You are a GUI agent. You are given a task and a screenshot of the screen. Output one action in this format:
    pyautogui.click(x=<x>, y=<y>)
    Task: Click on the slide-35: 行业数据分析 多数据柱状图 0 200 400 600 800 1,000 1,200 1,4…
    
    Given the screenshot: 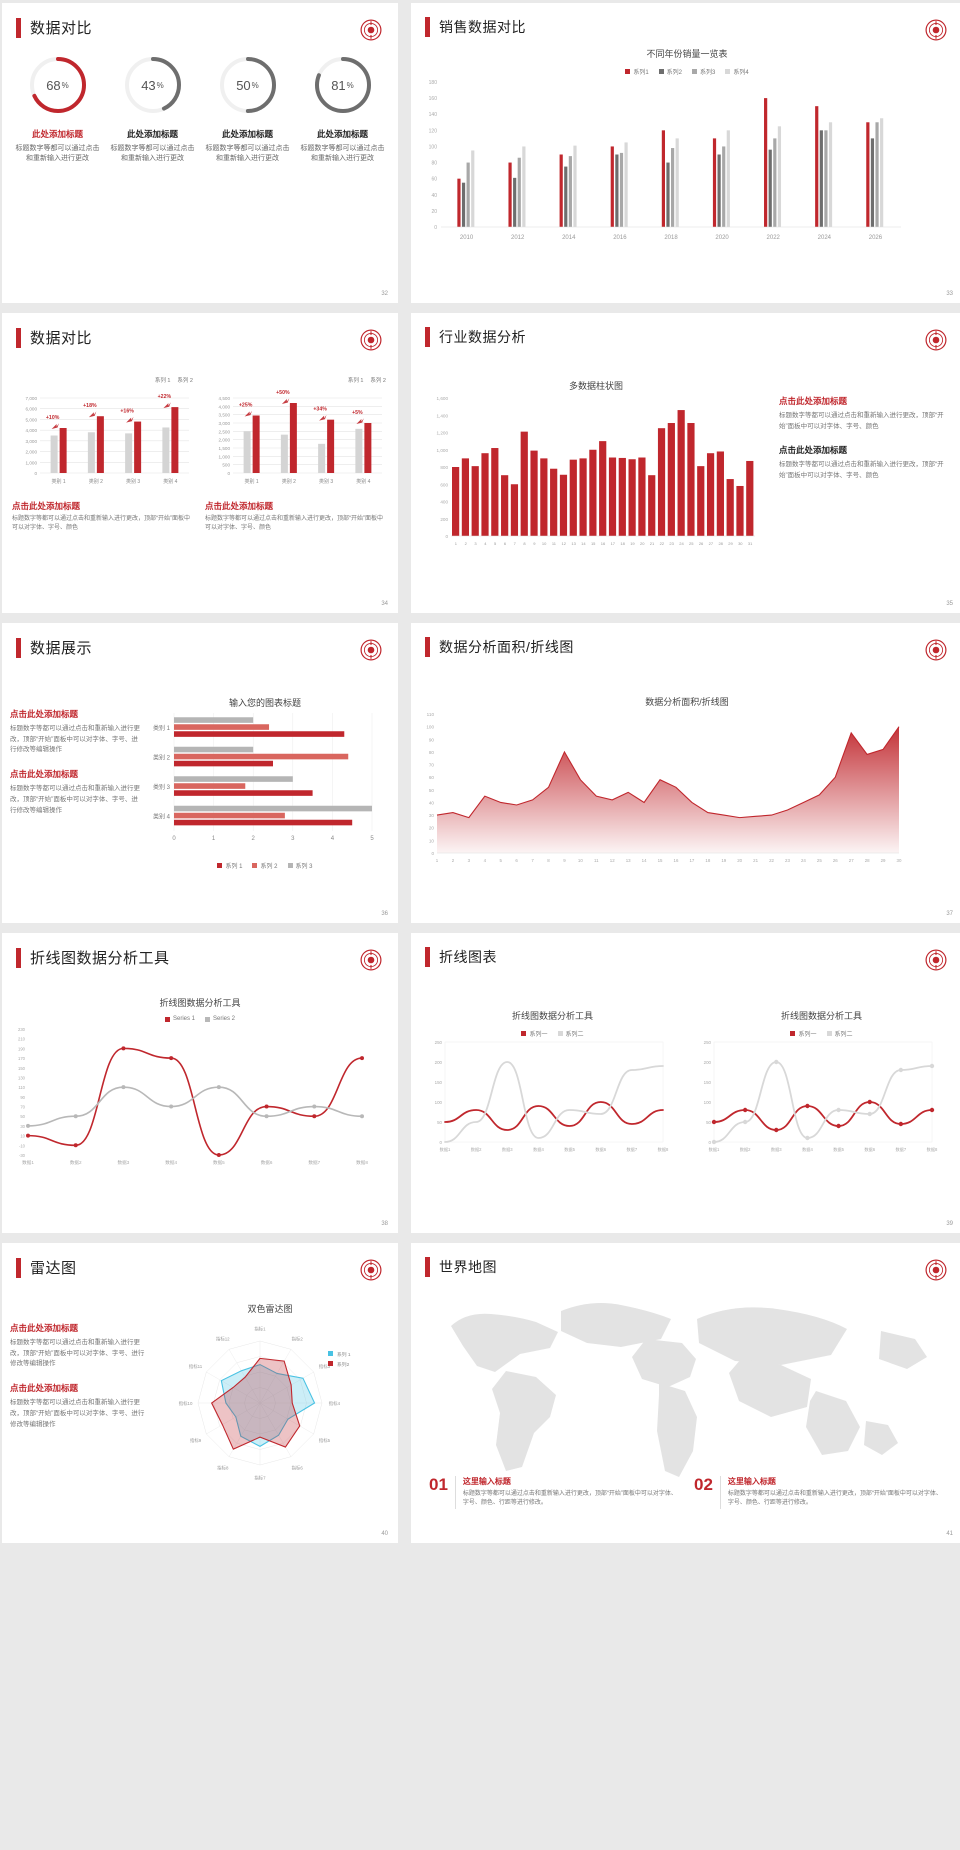 What is the action you would take?
    pyautogui.click(x=685, y=463)
    